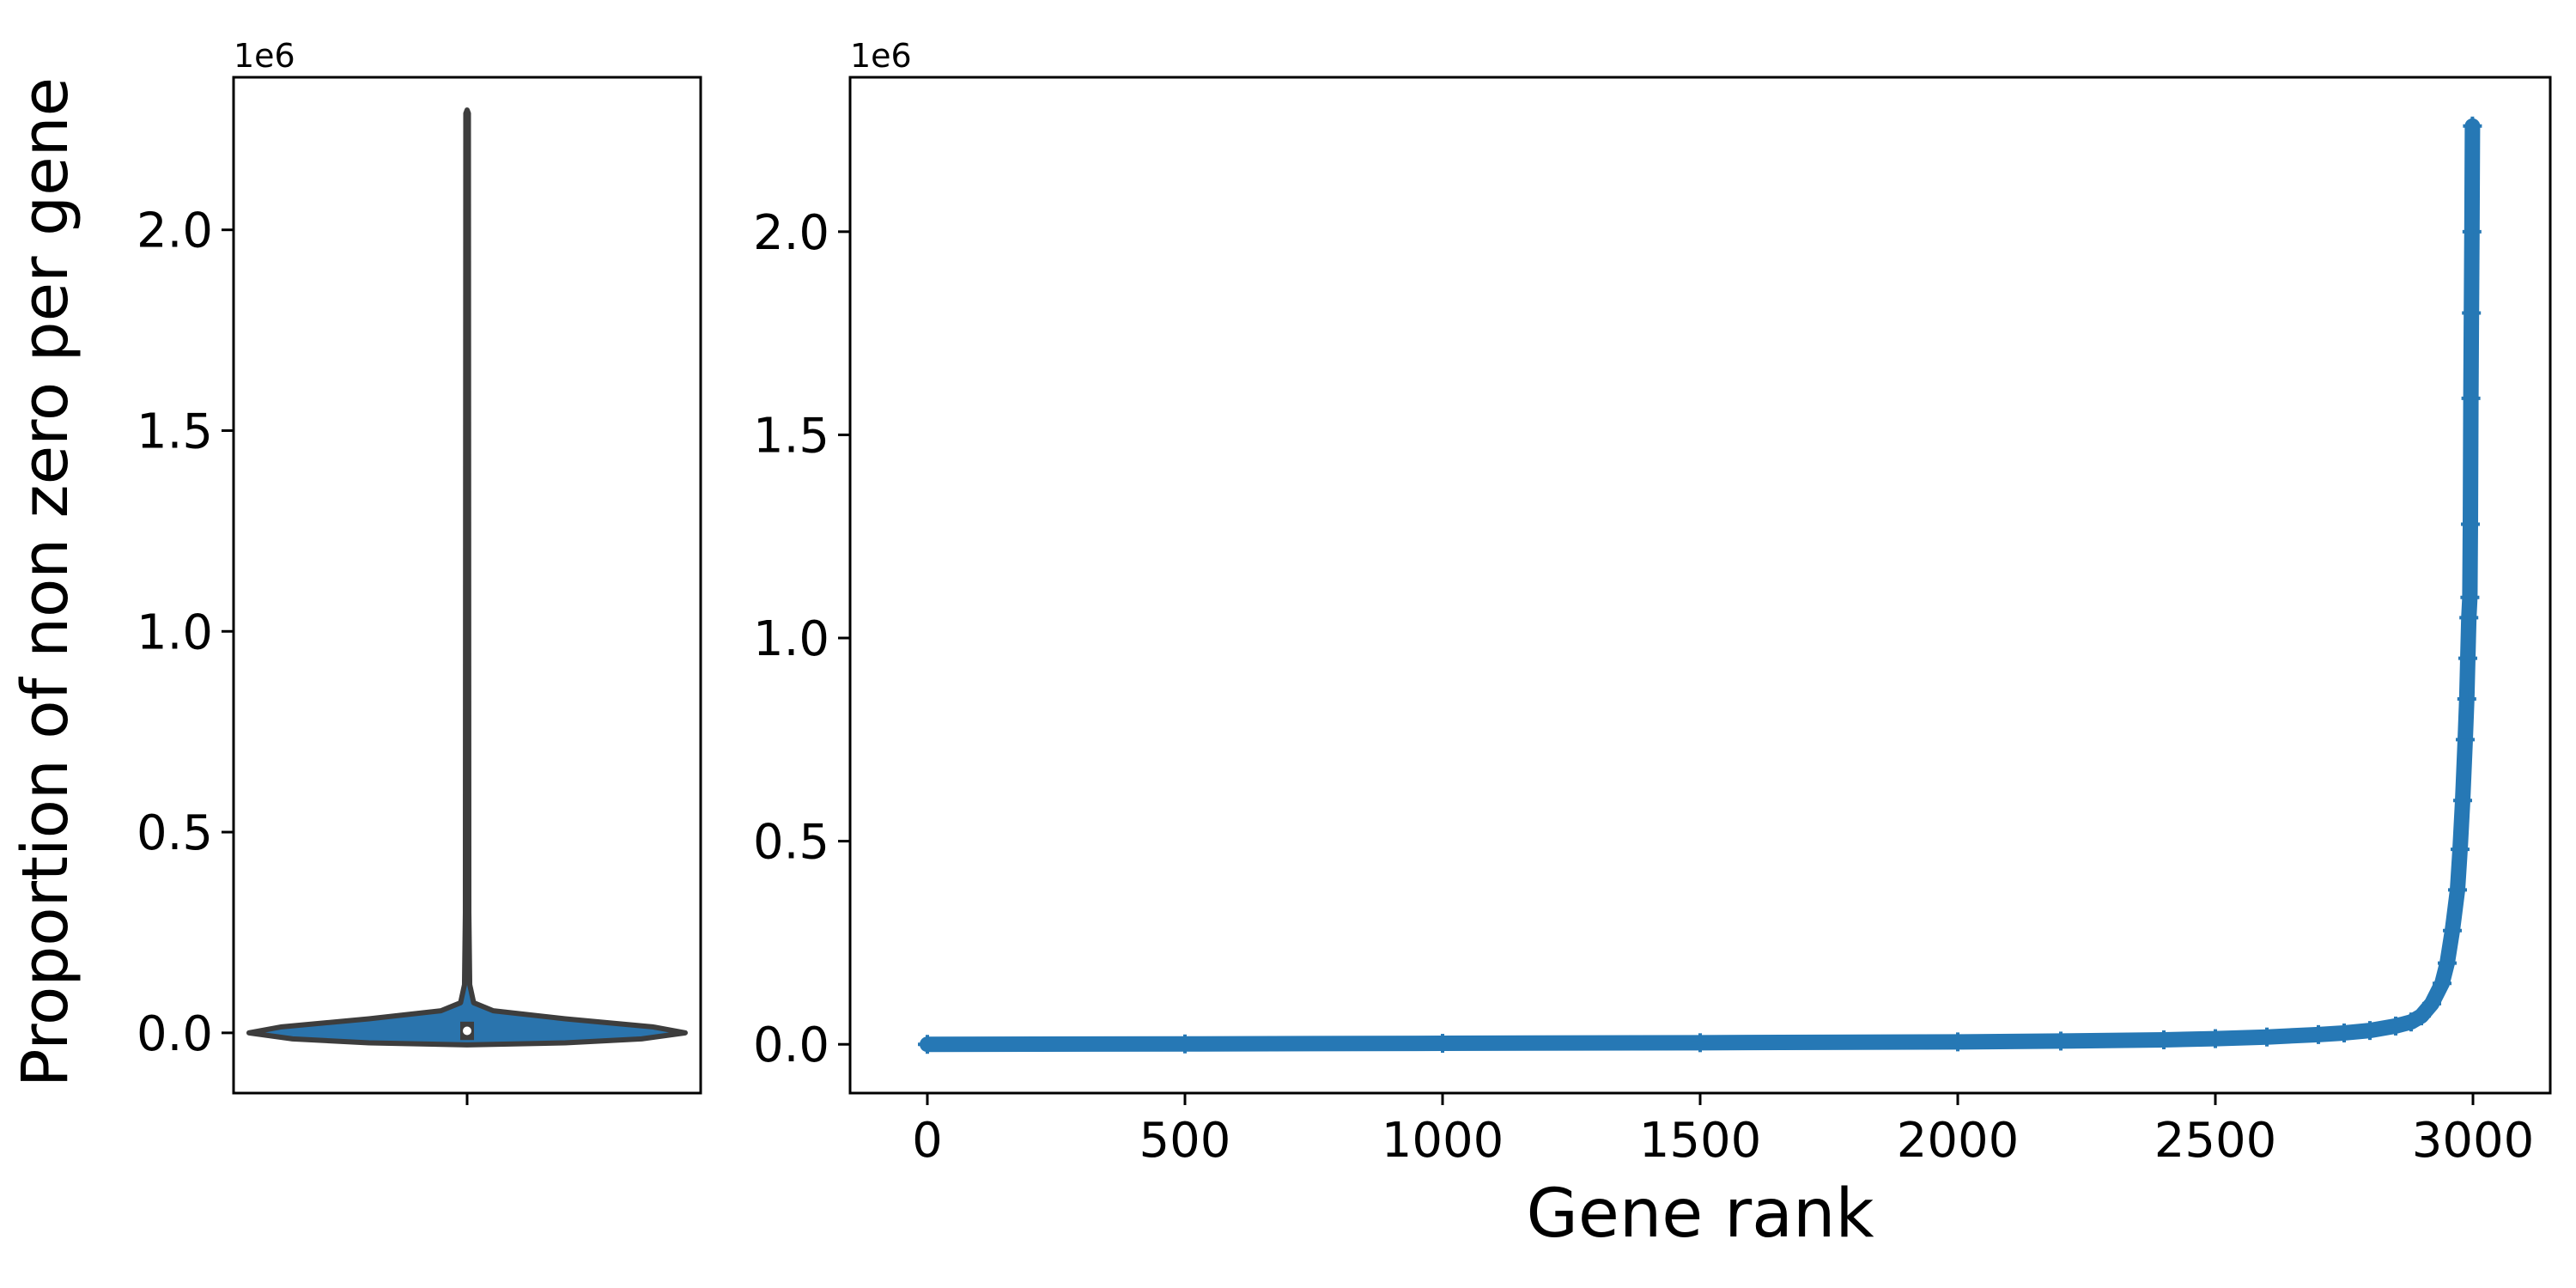 The image size is (2576, 1288). I want to click on violin-body-layer, so click(467, 606).